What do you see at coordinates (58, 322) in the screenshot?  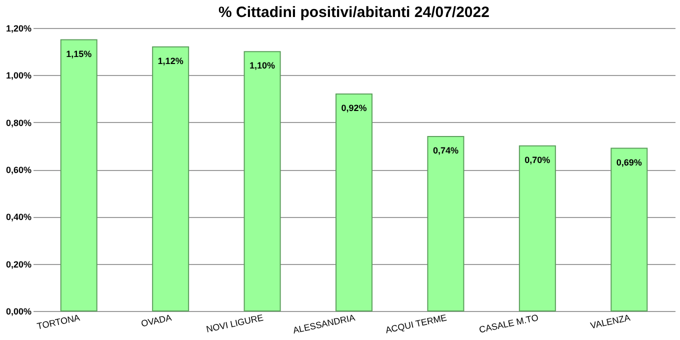 I see `x-tick-label: TORTONA` at bounding box center [58, 322].